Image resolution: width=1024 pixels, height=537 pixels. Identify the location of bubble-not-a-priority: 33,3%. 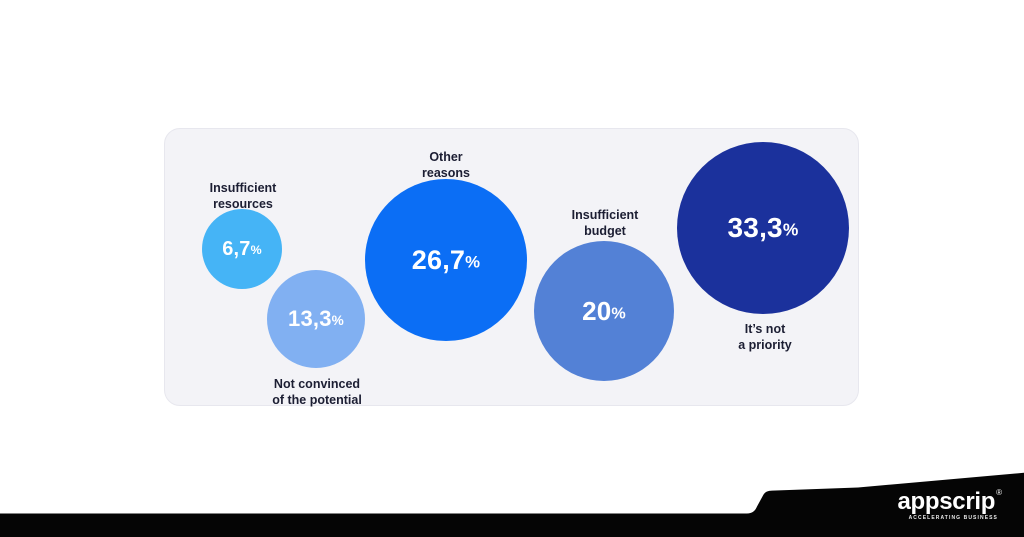
(763, 228).